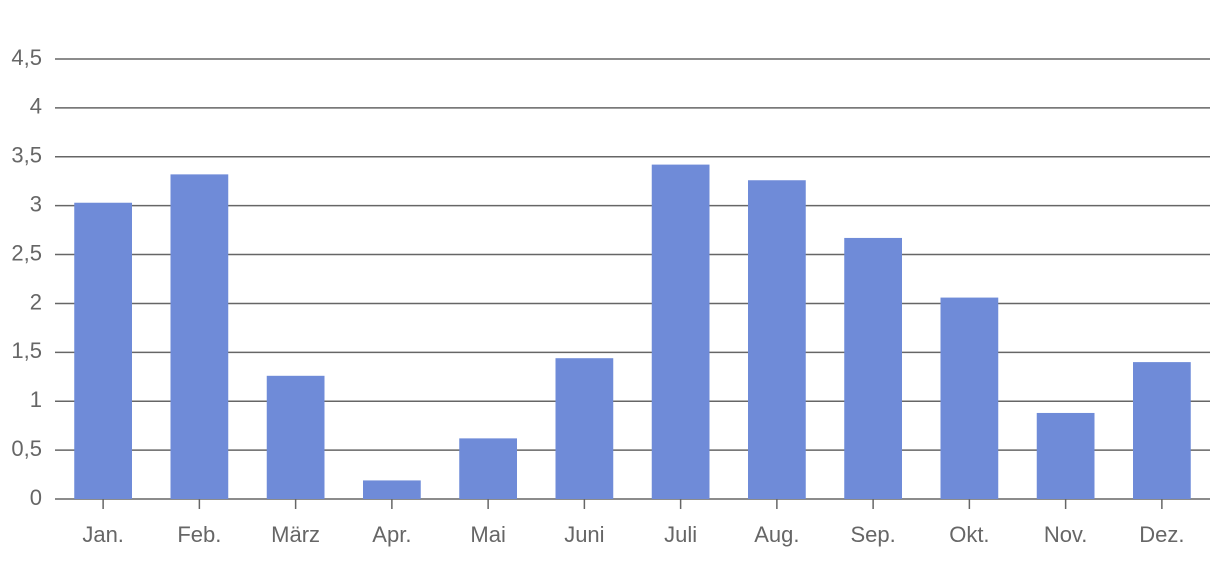  What do you see at coordinates (872, 534) in the screenshot?
I see `x-tick-label: Sep.` at bounding box center [872, 534].